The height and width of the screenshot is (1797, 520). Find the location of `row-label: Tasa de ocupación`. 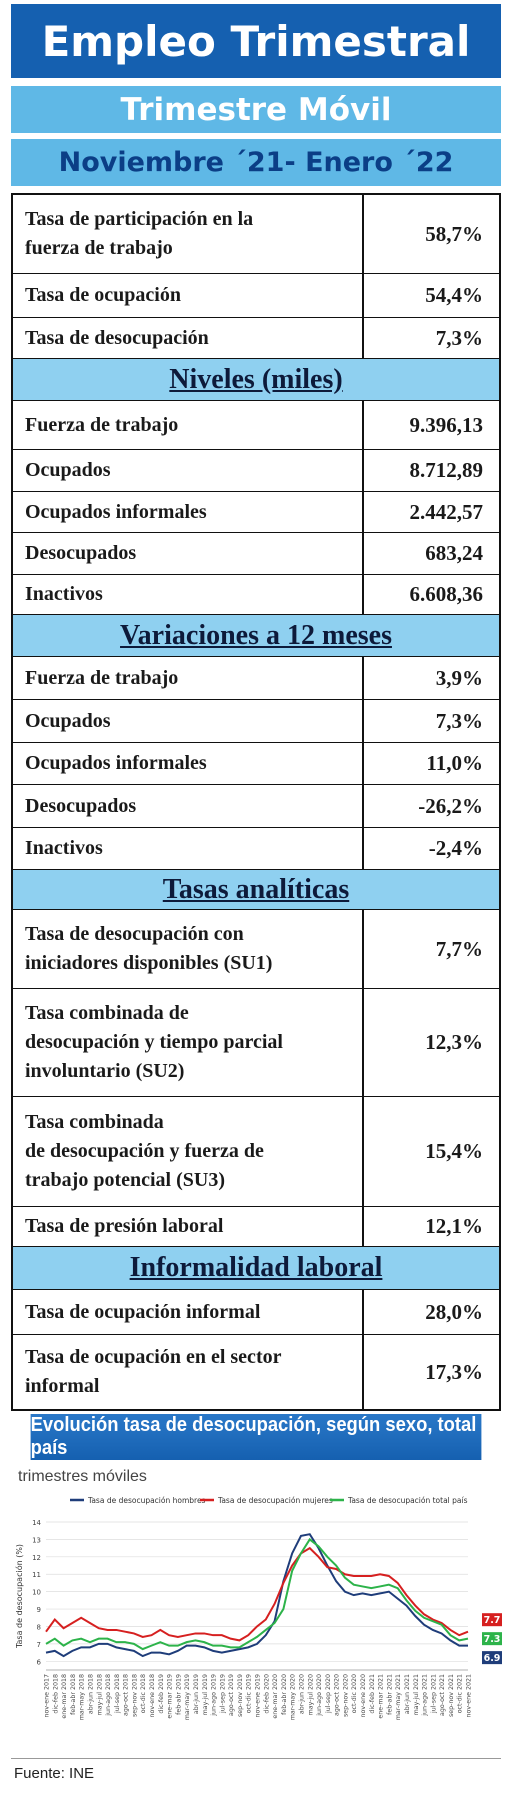

row-label: Tasa de ocupación is located at coordinates (188, 295).